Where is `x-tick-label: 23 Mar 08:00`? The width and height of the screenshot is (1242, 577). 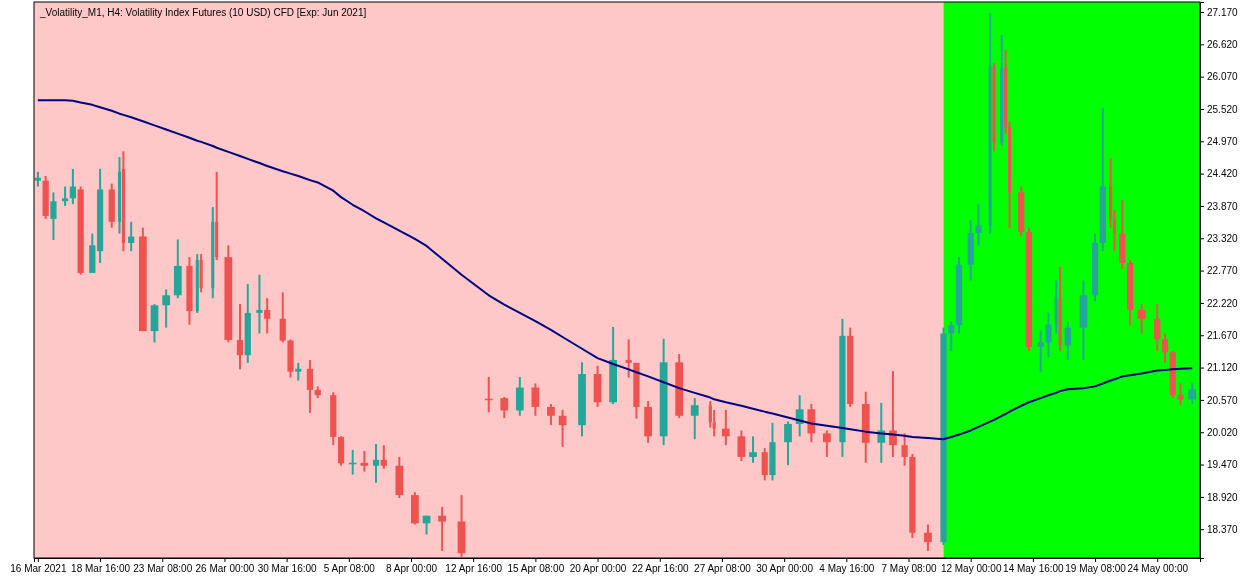
x-tick-label: 23 Mar 08:00 is located at coordinates (163, 569).